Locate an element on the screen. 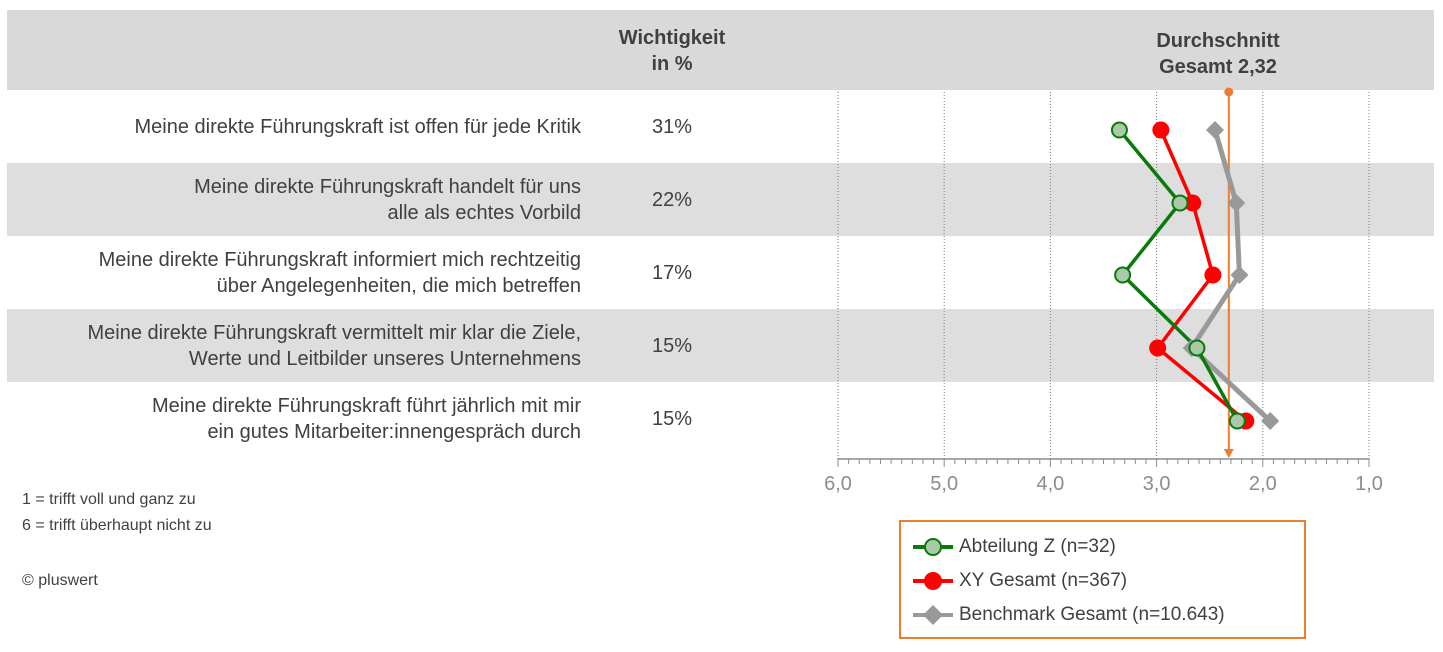  legend-item-abteilung: Abteilung Z (n=32) is located at coordinates (1014, 547).